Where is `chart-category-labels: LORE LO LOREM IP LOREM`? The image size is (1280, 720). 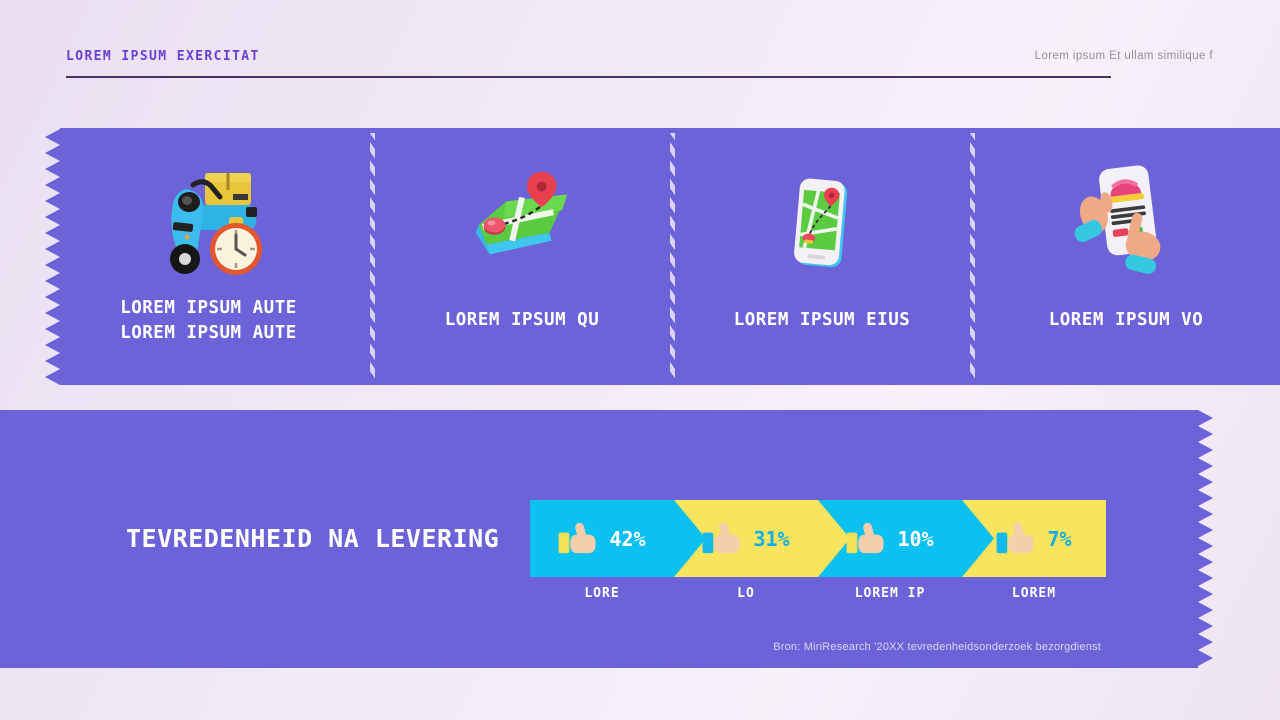
chart-category-labels: LORE LO LOREM IP LOREM is located at coordinates (818, 593).